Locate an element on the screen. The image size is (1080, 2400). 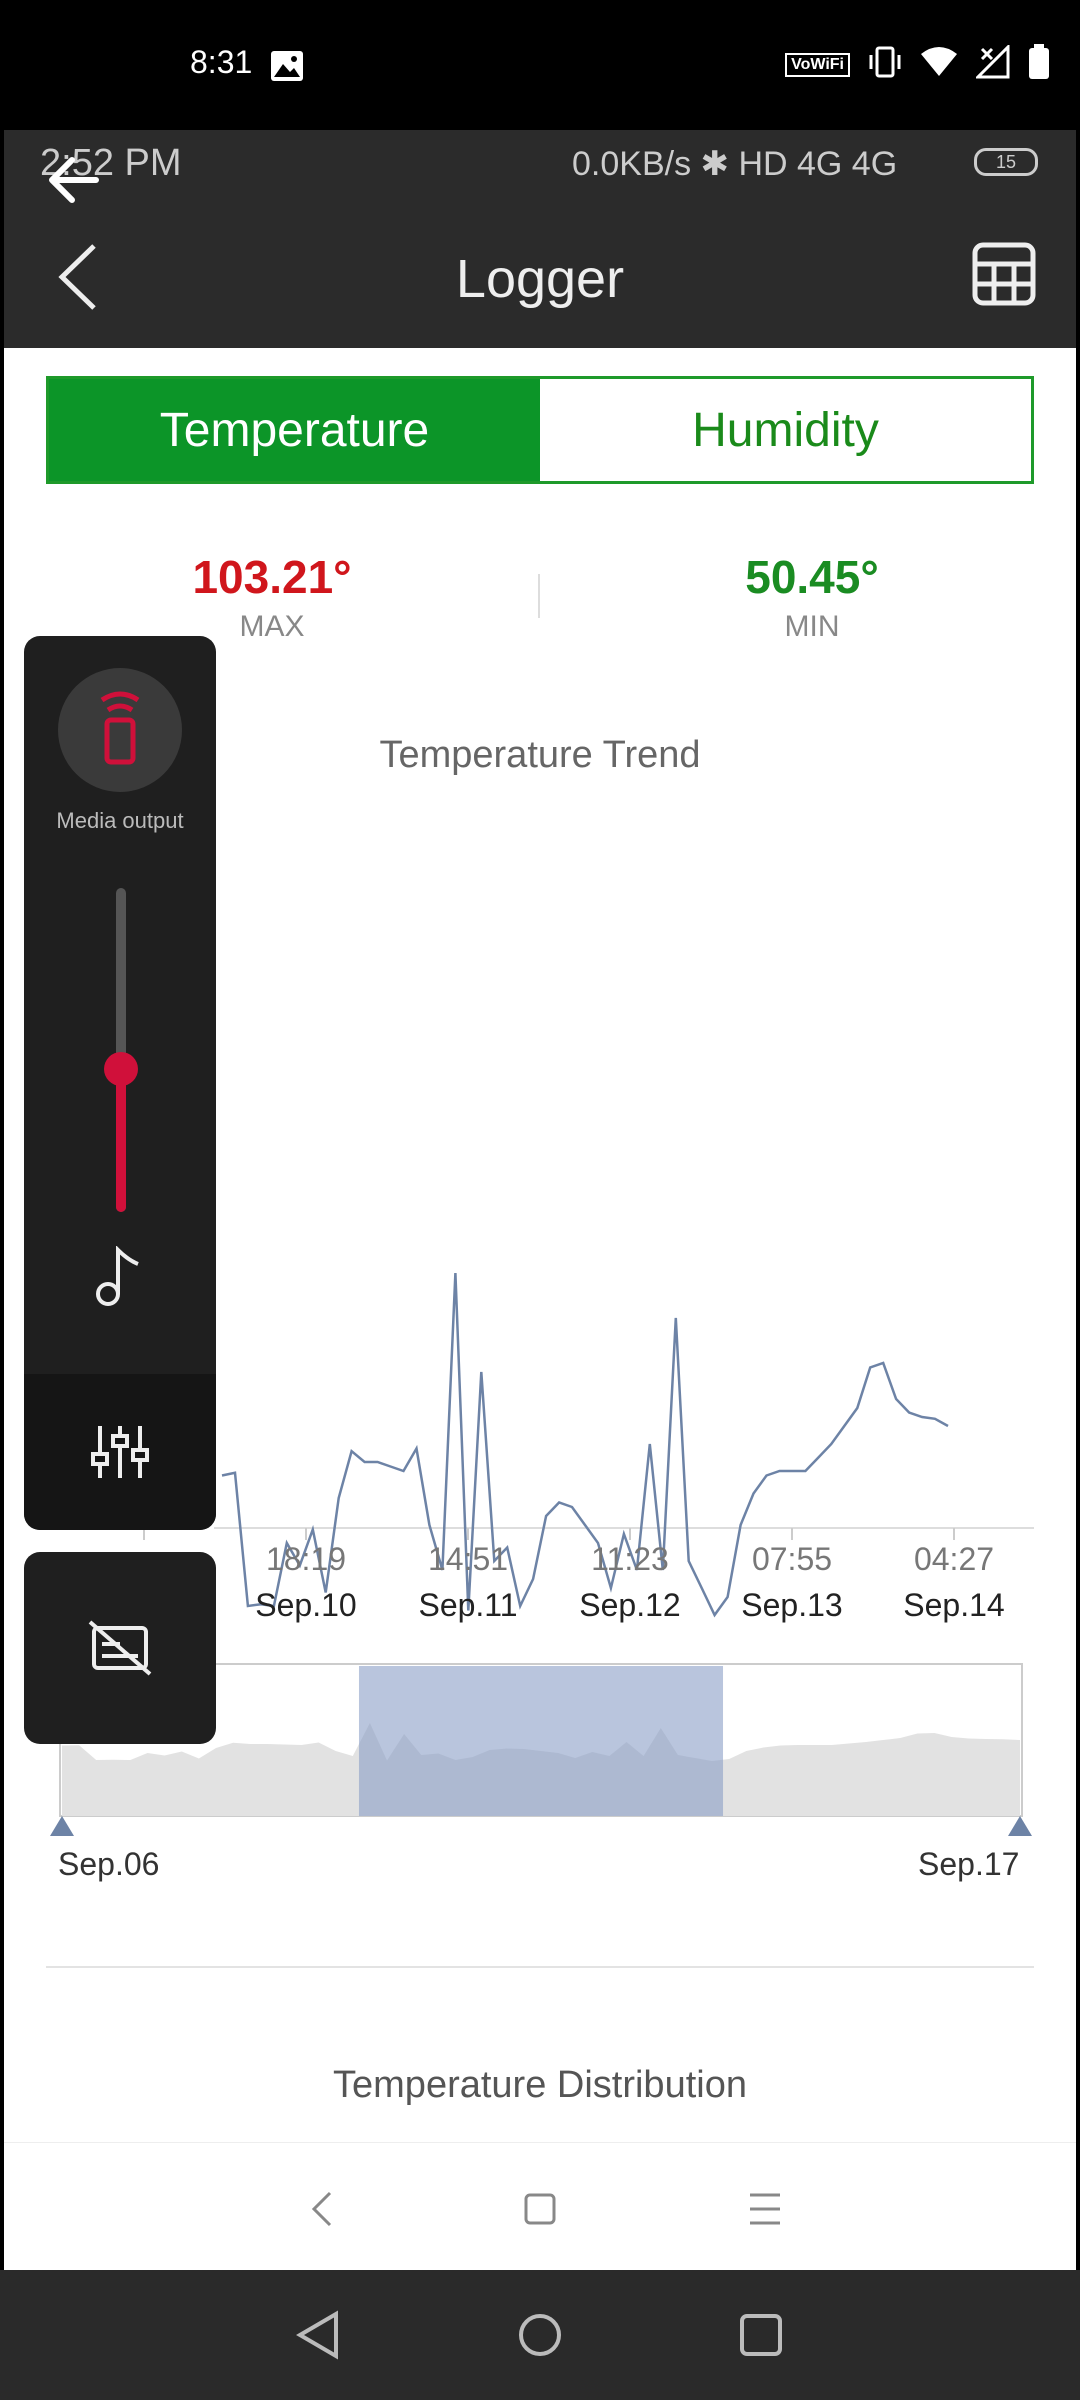
signal-icon is located at coordinates (992, 63).